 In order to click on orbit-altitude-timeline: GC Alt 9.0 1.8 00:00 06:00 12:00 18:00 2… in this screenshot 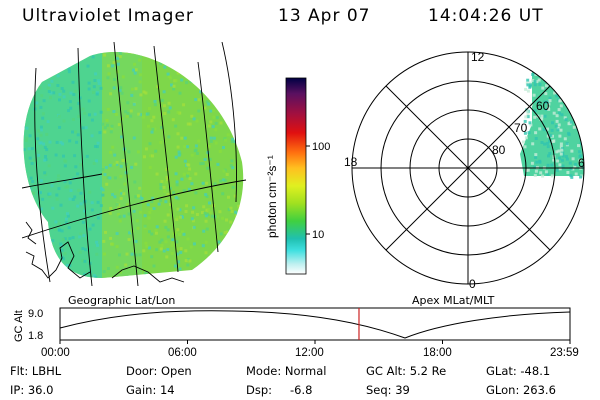, I will do `click(296, 333)`.